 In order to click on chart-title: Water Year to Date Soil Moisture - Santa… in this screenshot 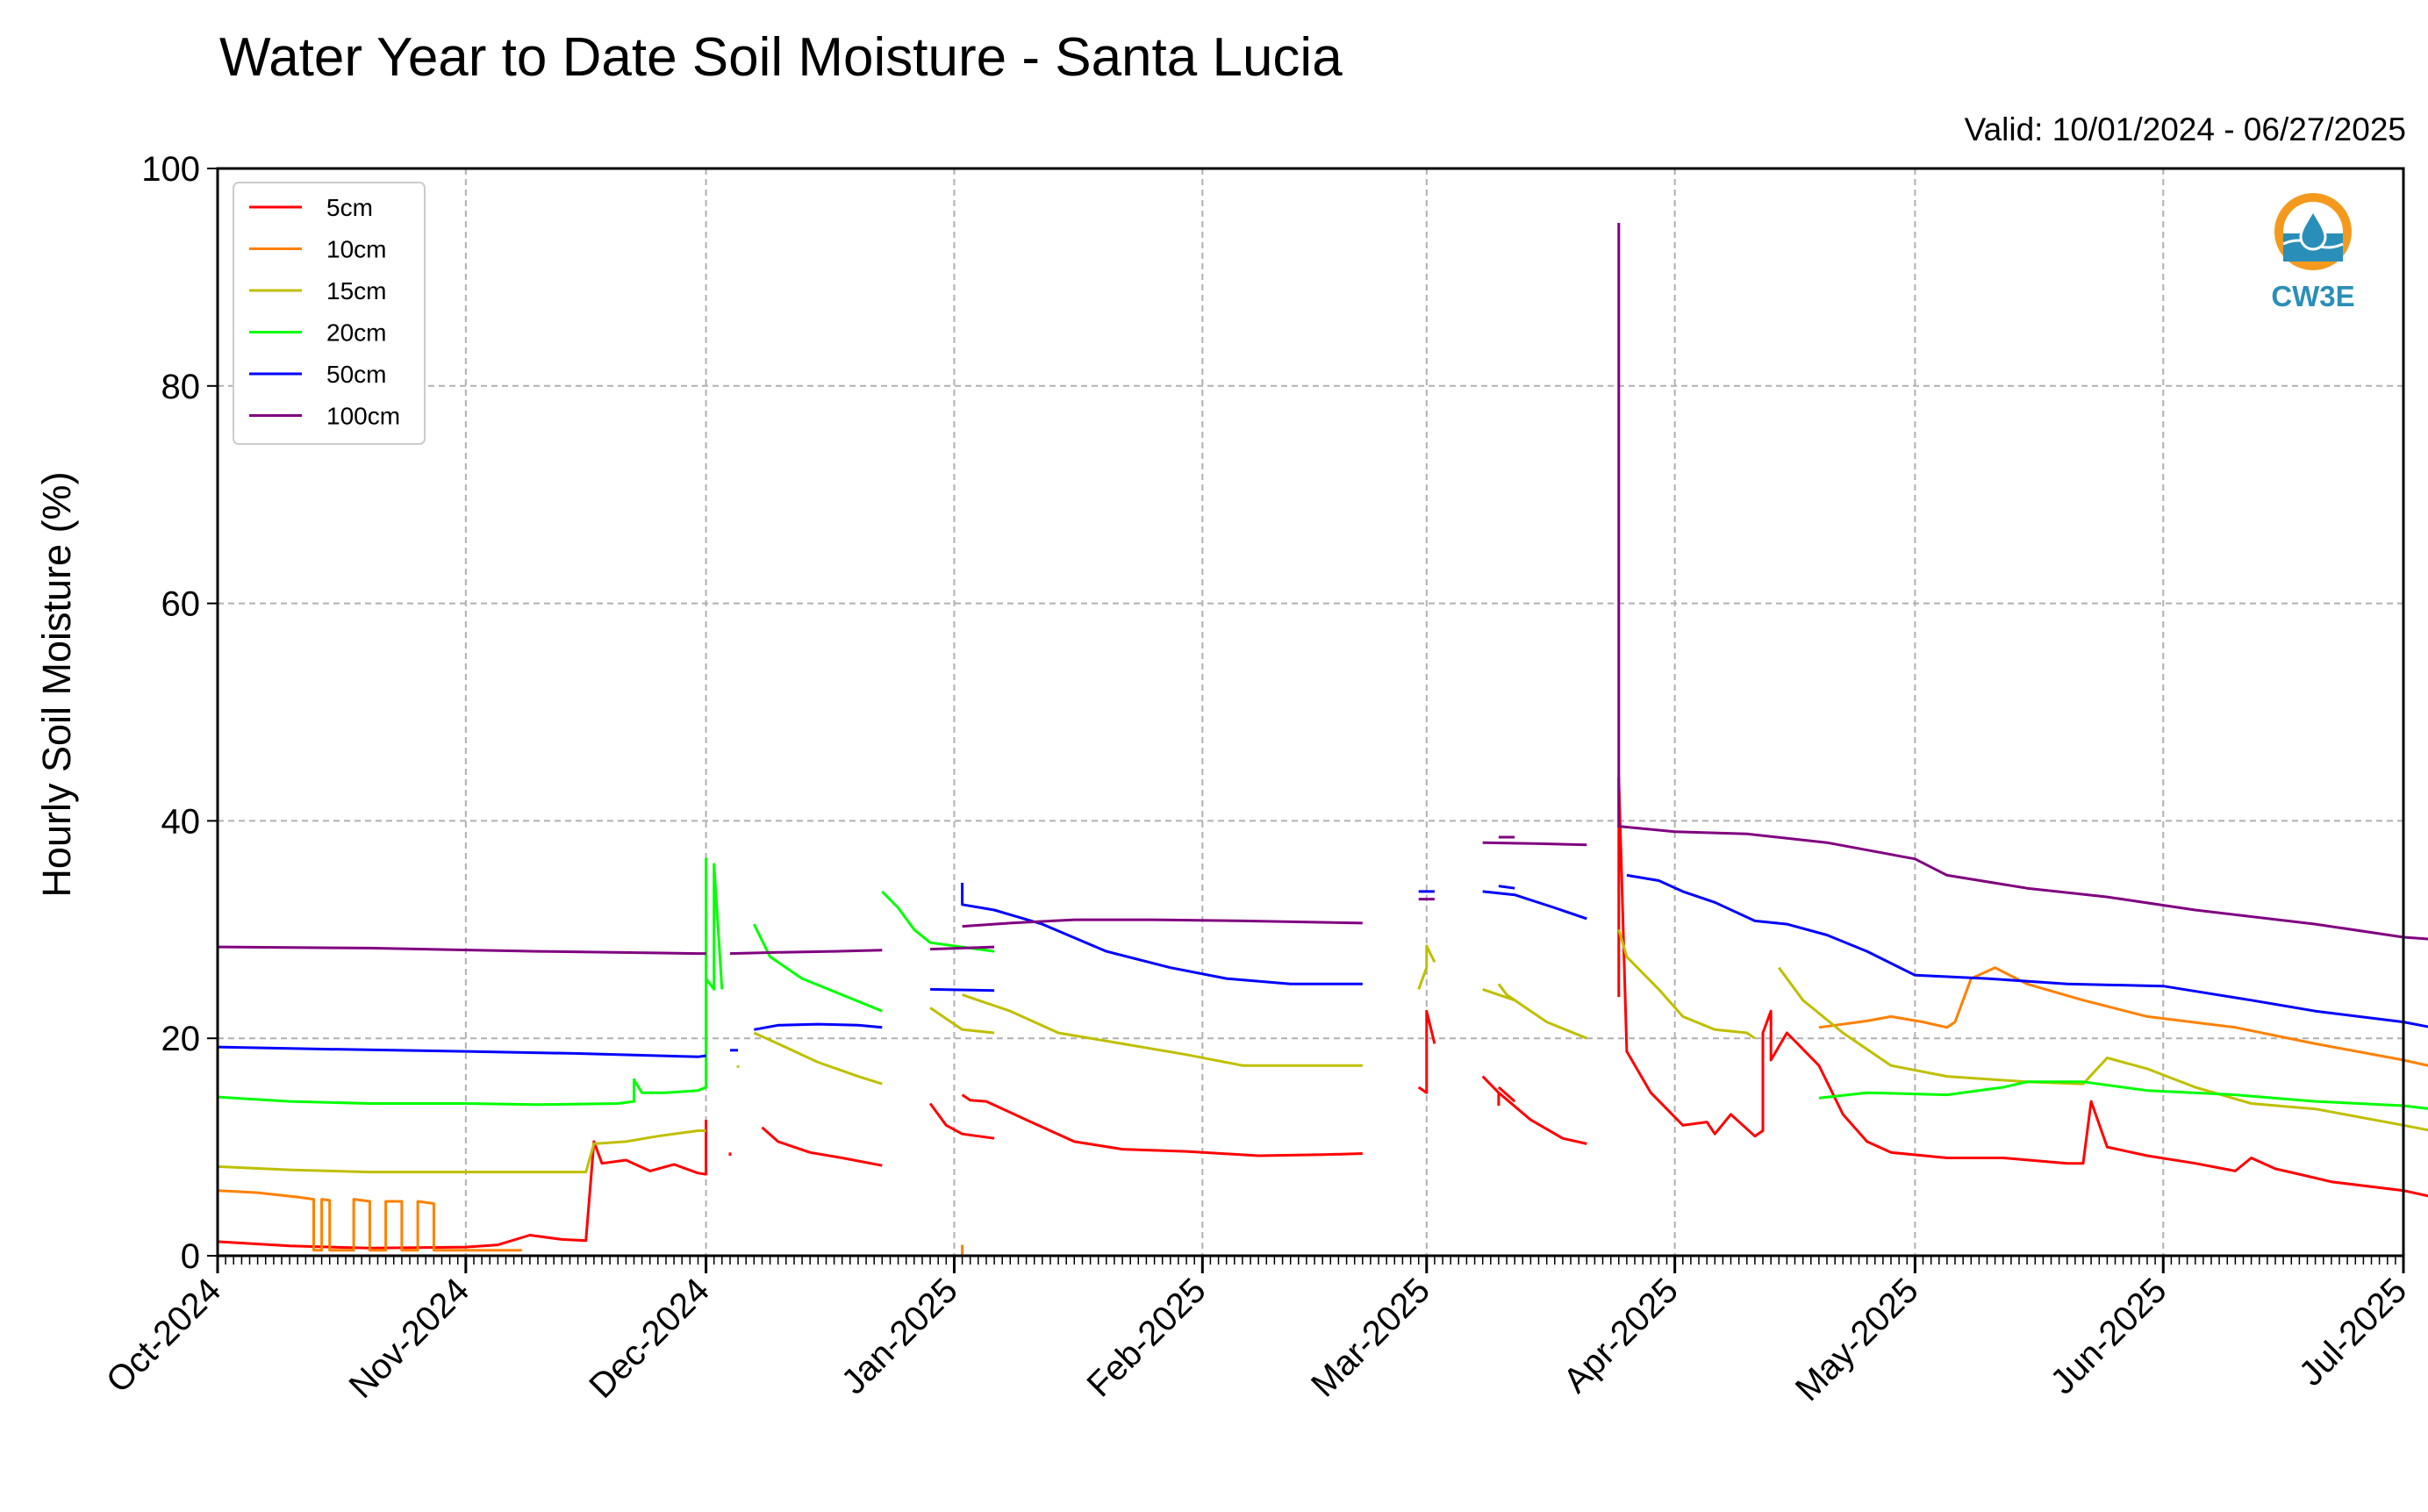, I will do `click(781, 57)`.